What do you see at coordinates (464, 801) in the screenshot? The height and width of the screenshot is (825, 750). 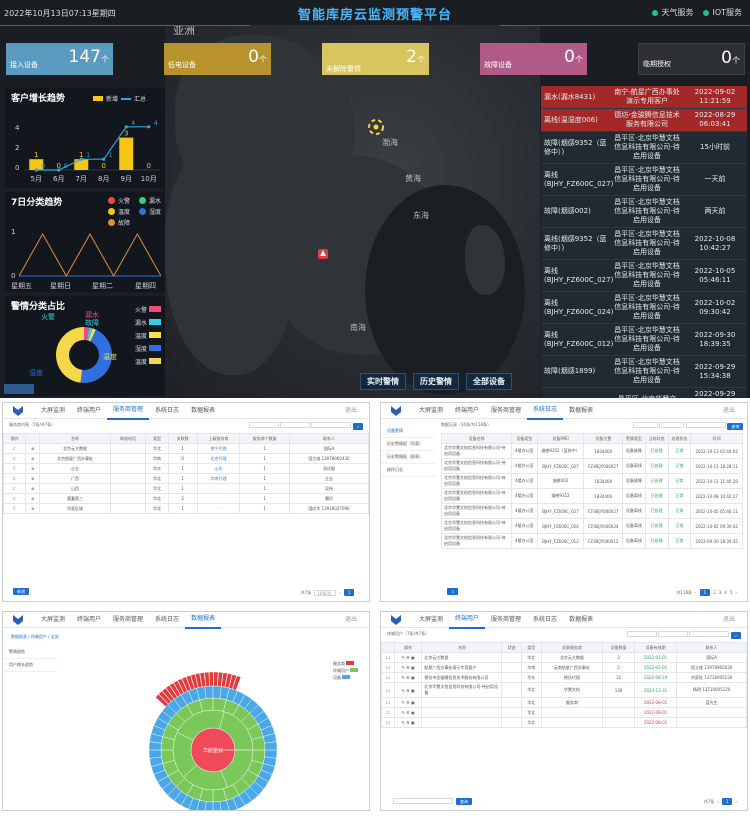 I see `query-button: 查询` at bounding box center [464, 801].